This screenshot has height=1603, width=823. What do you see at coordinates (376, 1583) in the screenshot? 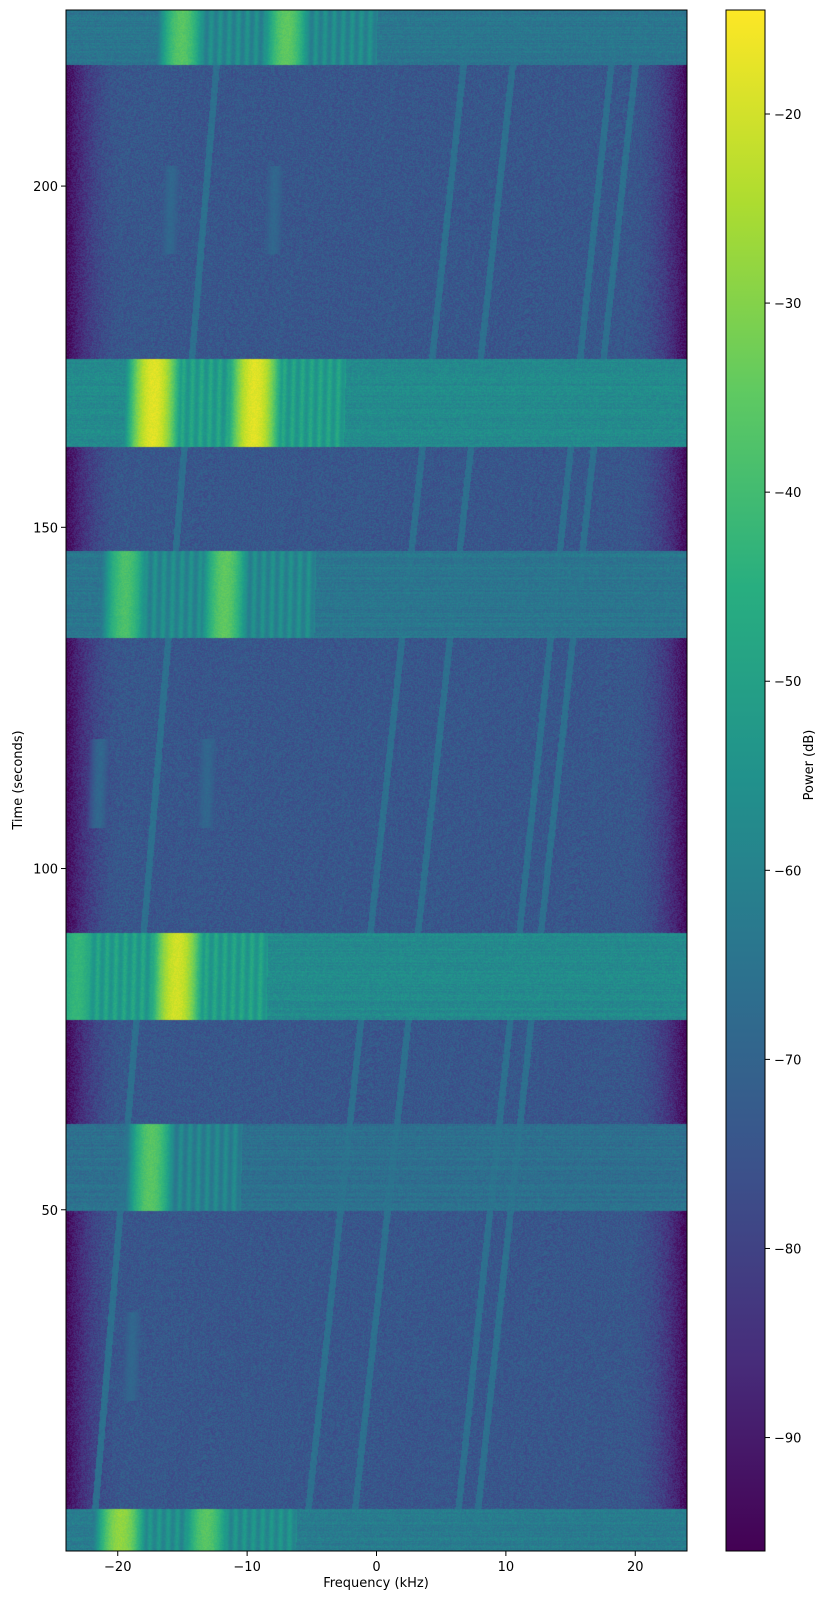
I see `x-axis-label: Frequency (kHz)` at bounding box center [376, 1583].